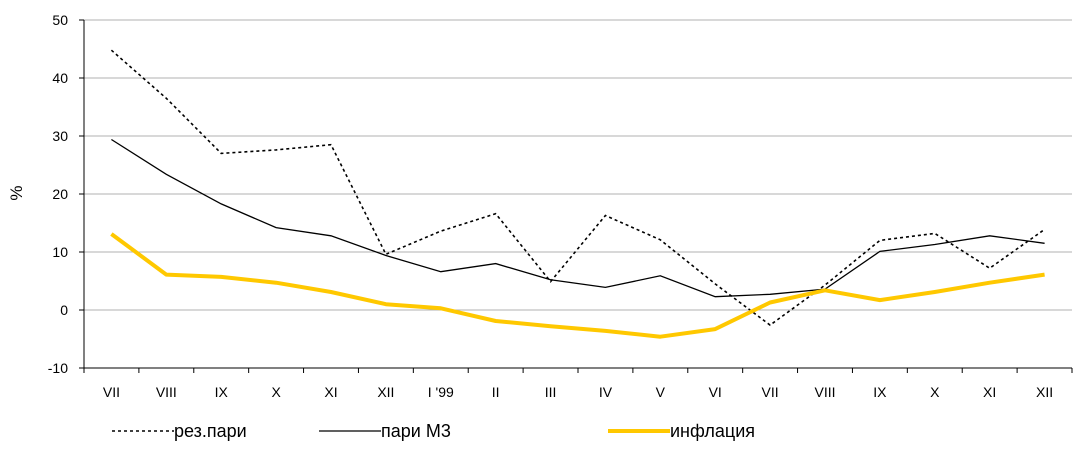  What do you see at coordinates (441, 392) in the screenshot?
I see `x-tick-label: I '99` at bounding box center [441, 392].